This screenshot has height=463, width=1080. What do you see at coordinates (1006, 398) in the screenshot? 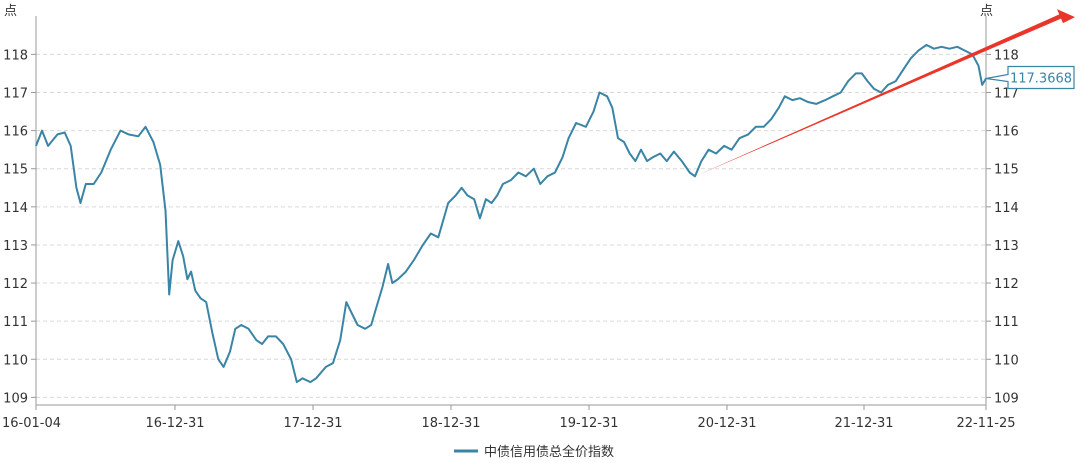
I see `y-right-tick-label: 109` at bounding box center [1006, 398].